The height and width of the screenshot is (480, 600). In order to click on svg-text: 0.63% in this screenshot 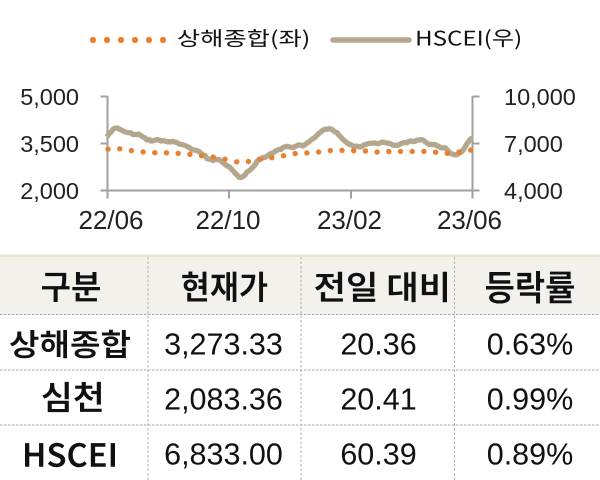, I will do `click(530, 345)`.